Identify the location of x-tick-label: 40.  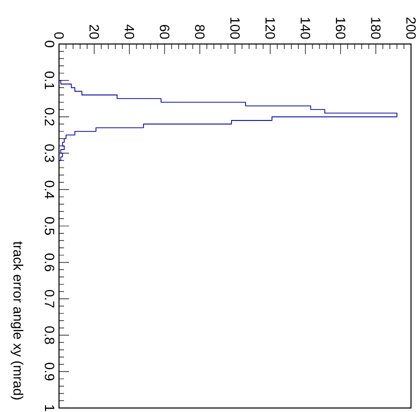
(129, 31).